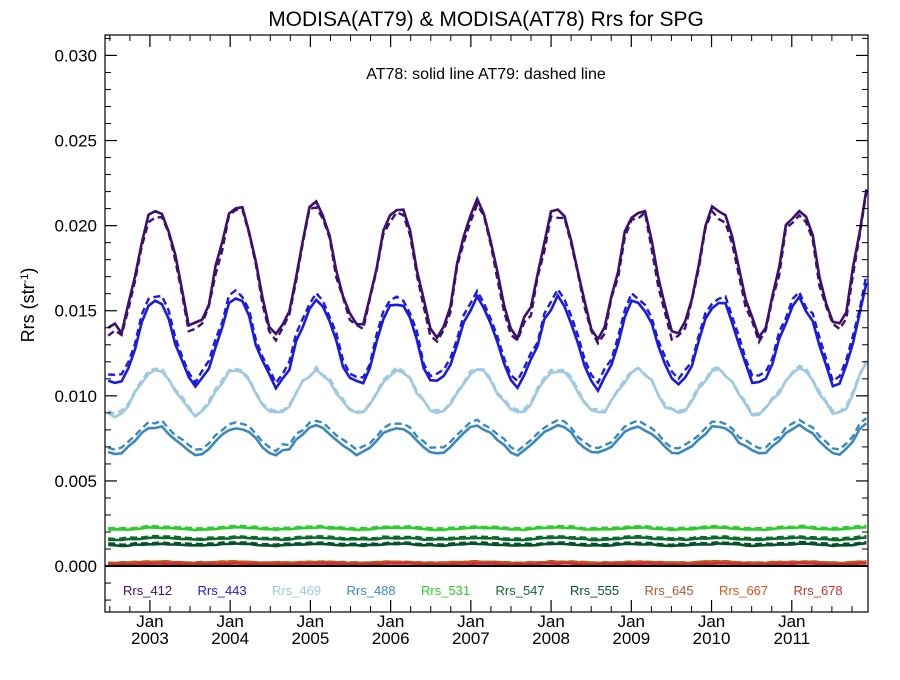 This screenshot has height=680, width=900. What do you see at coordinates (147, 590) in the screenshot?
I see `legend-entry-rrs-412: Rrs_412` at bounding box center [147, 590].